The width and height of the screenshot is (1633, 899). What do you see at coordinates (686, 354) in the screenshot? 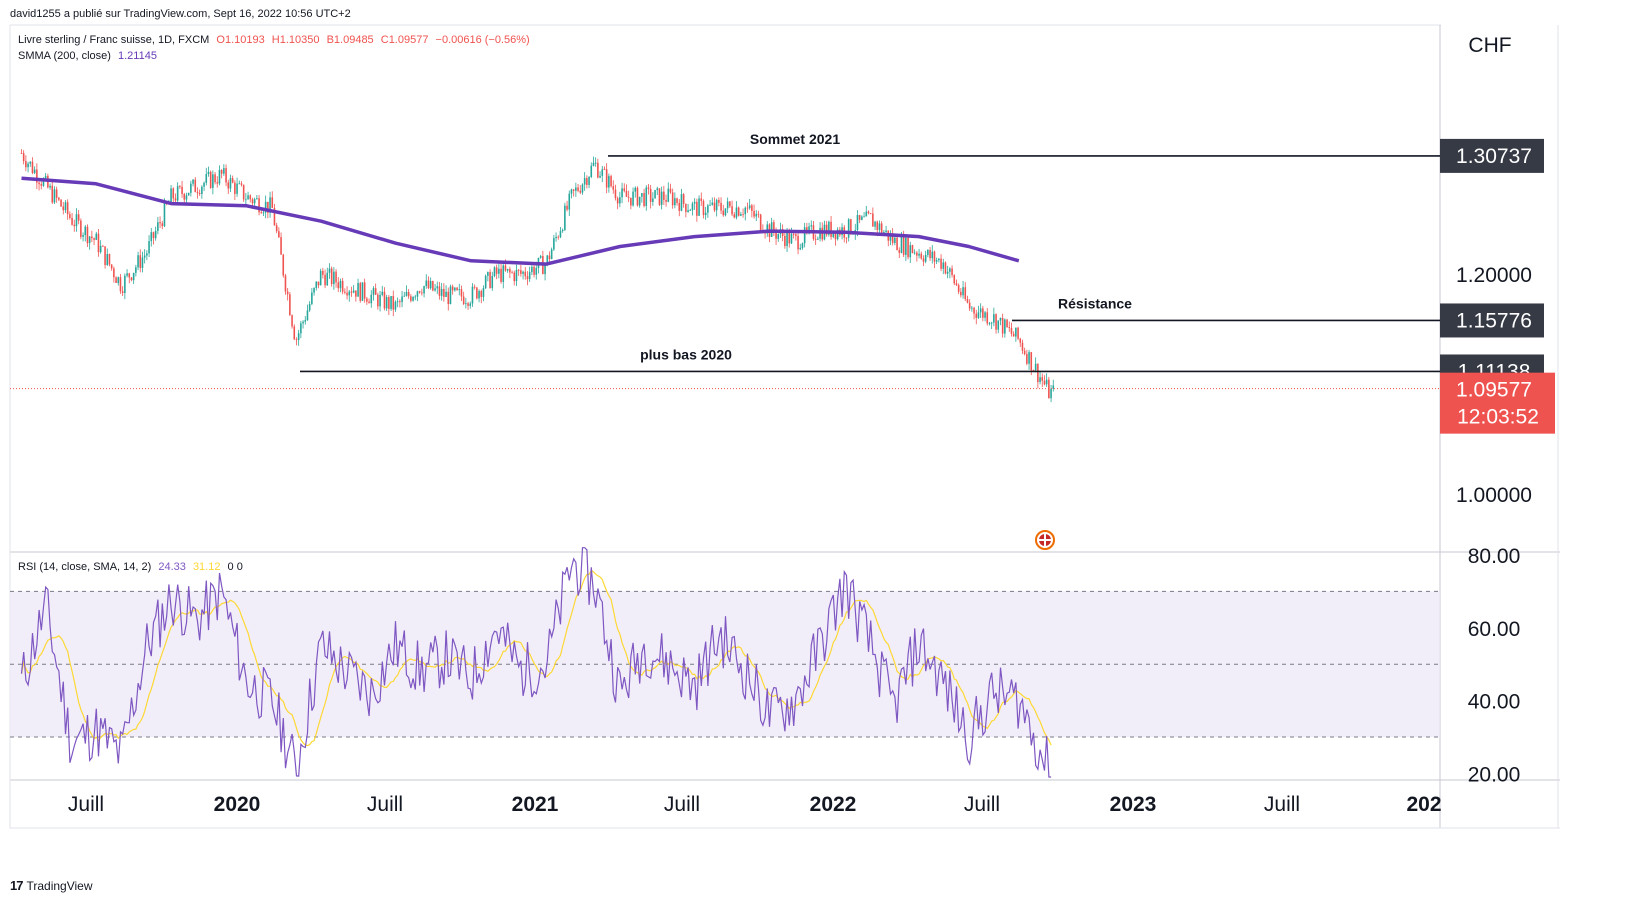
I see `level-label: plus bas 2020` at bounding box center [686, 354].